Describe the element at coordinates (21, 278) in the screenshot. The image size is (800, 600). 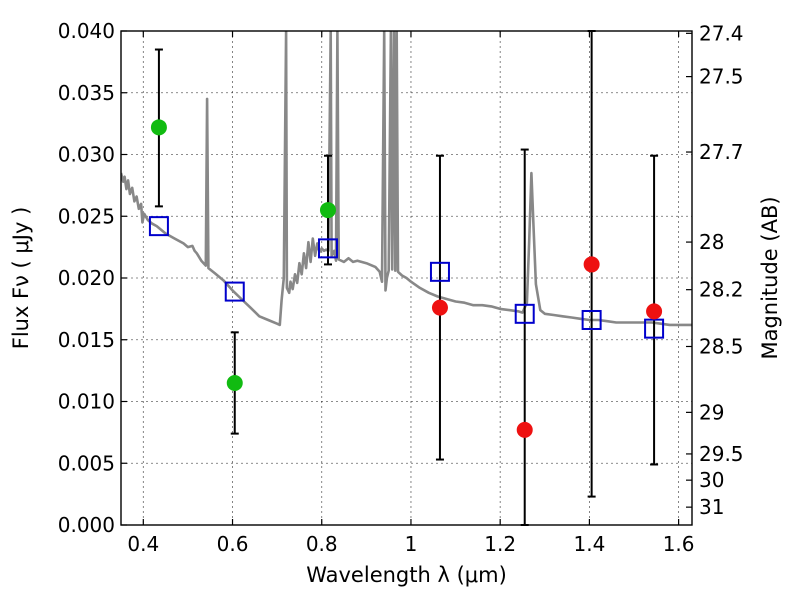
I see `y-axis-label: Flux Fν ( μJy )` at that location.